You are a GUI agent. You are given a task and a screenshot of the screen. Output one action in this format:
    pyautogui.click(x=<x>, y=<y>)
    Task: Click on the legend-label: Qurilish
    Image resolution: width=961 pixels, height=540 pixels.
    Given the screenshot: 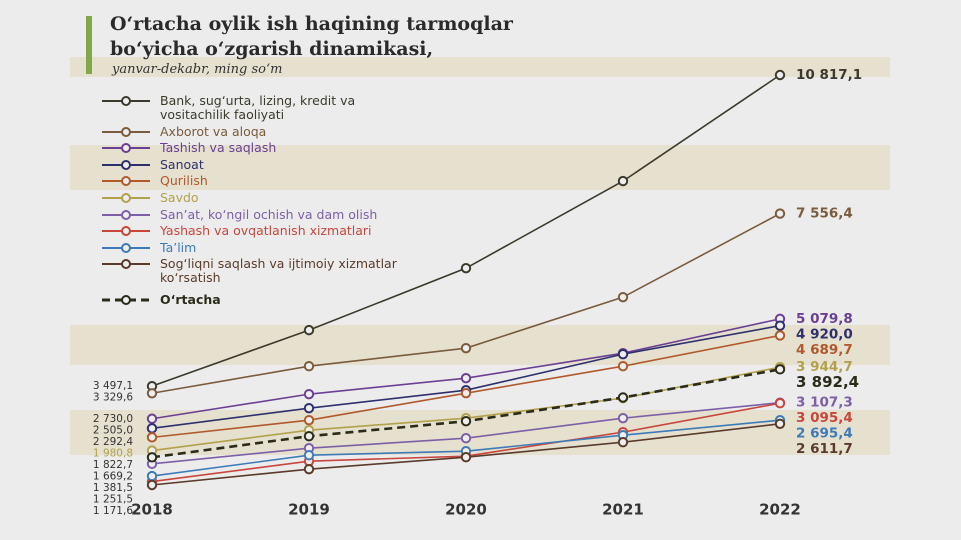 What is the action you would take?
    pyautogui.click(x=184, y=181)
    